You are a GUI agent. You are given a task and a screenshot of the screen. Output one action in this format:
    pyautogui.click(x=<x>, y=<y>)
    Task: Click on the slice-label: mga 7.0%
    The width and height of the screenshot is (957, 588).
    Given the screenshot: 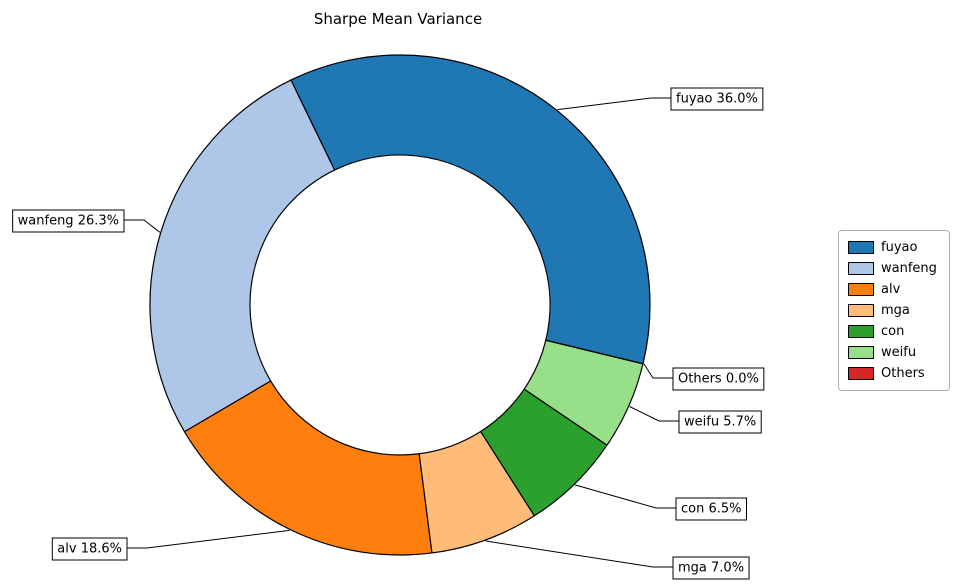 What is the action you would take?
    pyautogui.click(x=711, y=568)
    